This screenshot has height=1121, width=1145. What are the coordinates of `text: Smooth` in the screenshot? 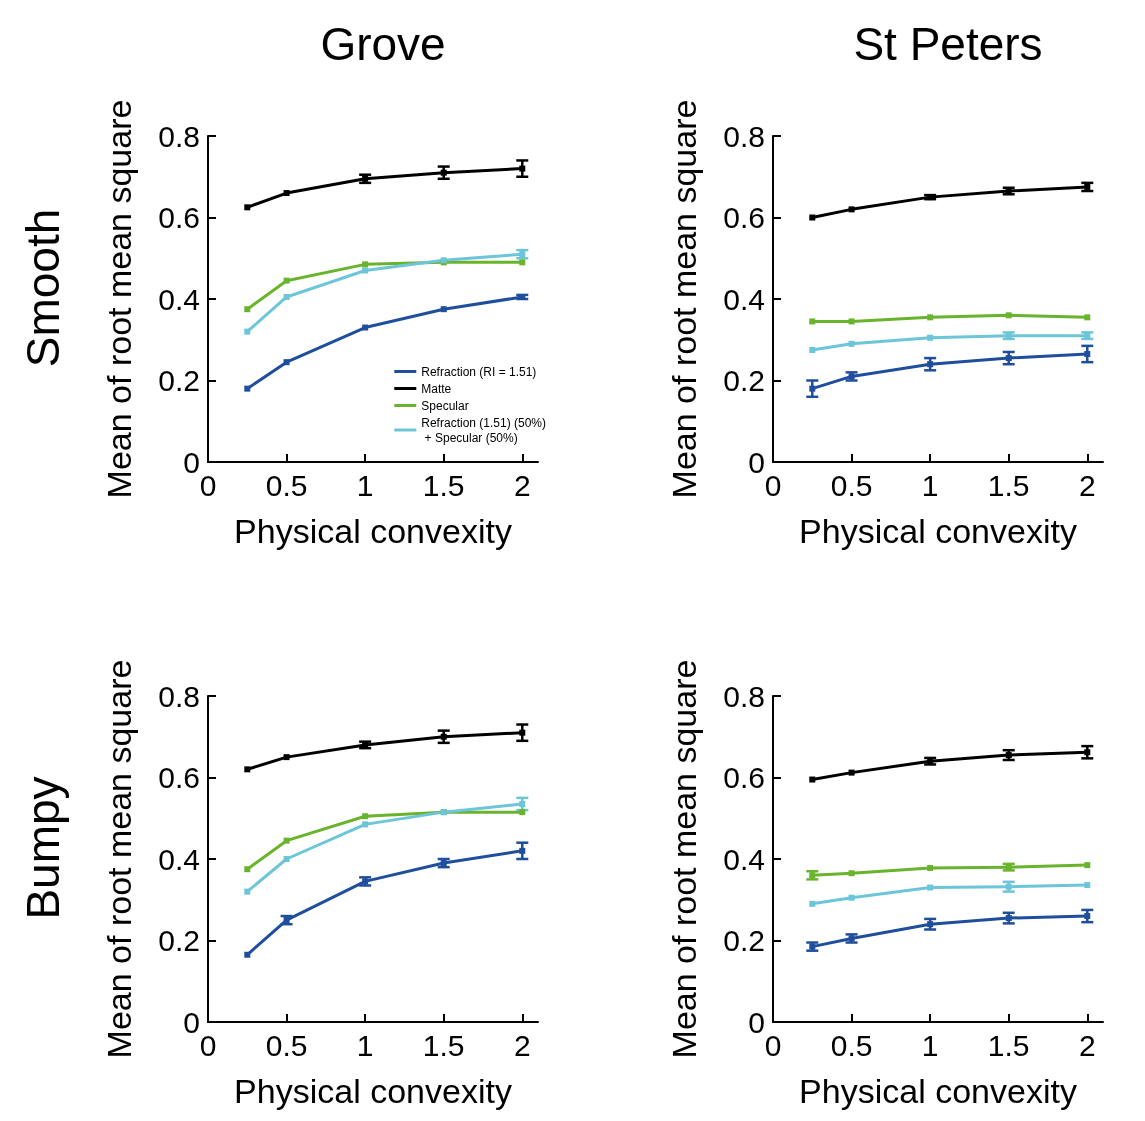 It's located at (43, 288).